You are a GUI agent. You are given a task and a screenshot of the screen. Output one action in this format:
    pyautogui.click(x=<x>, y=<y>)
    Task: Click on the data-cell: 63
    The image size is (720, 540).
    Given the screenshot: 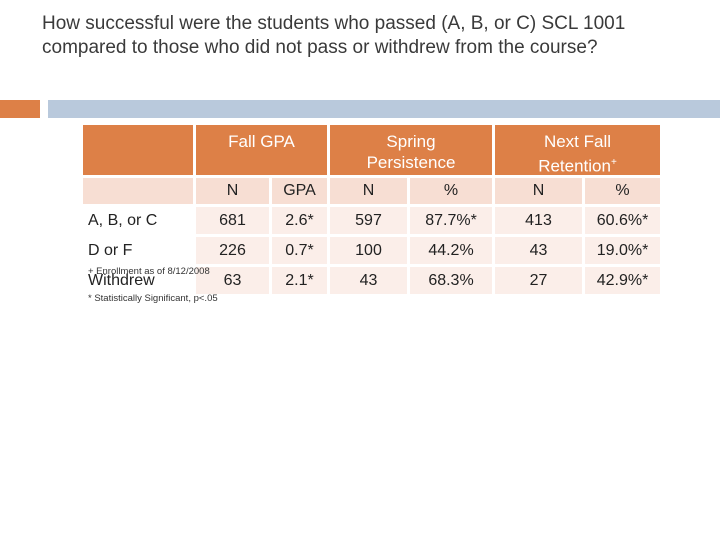 What is the action you would take?
    pyautogui.click(x=232, y=280)
    